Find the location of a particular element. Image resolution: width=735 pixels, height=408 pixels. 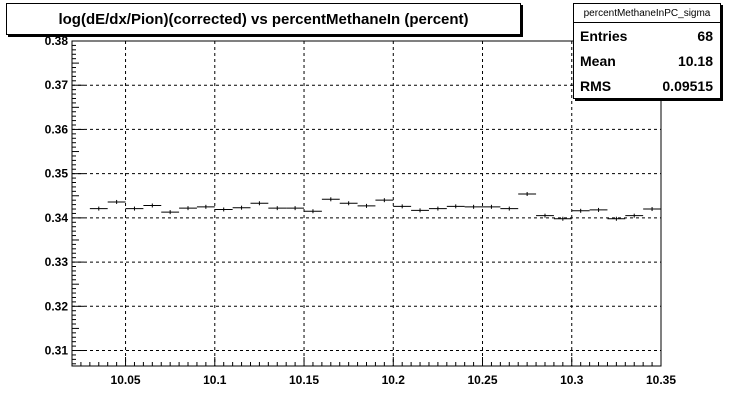

x-tick-label: 10.05 is located at coordinates (126, 380).